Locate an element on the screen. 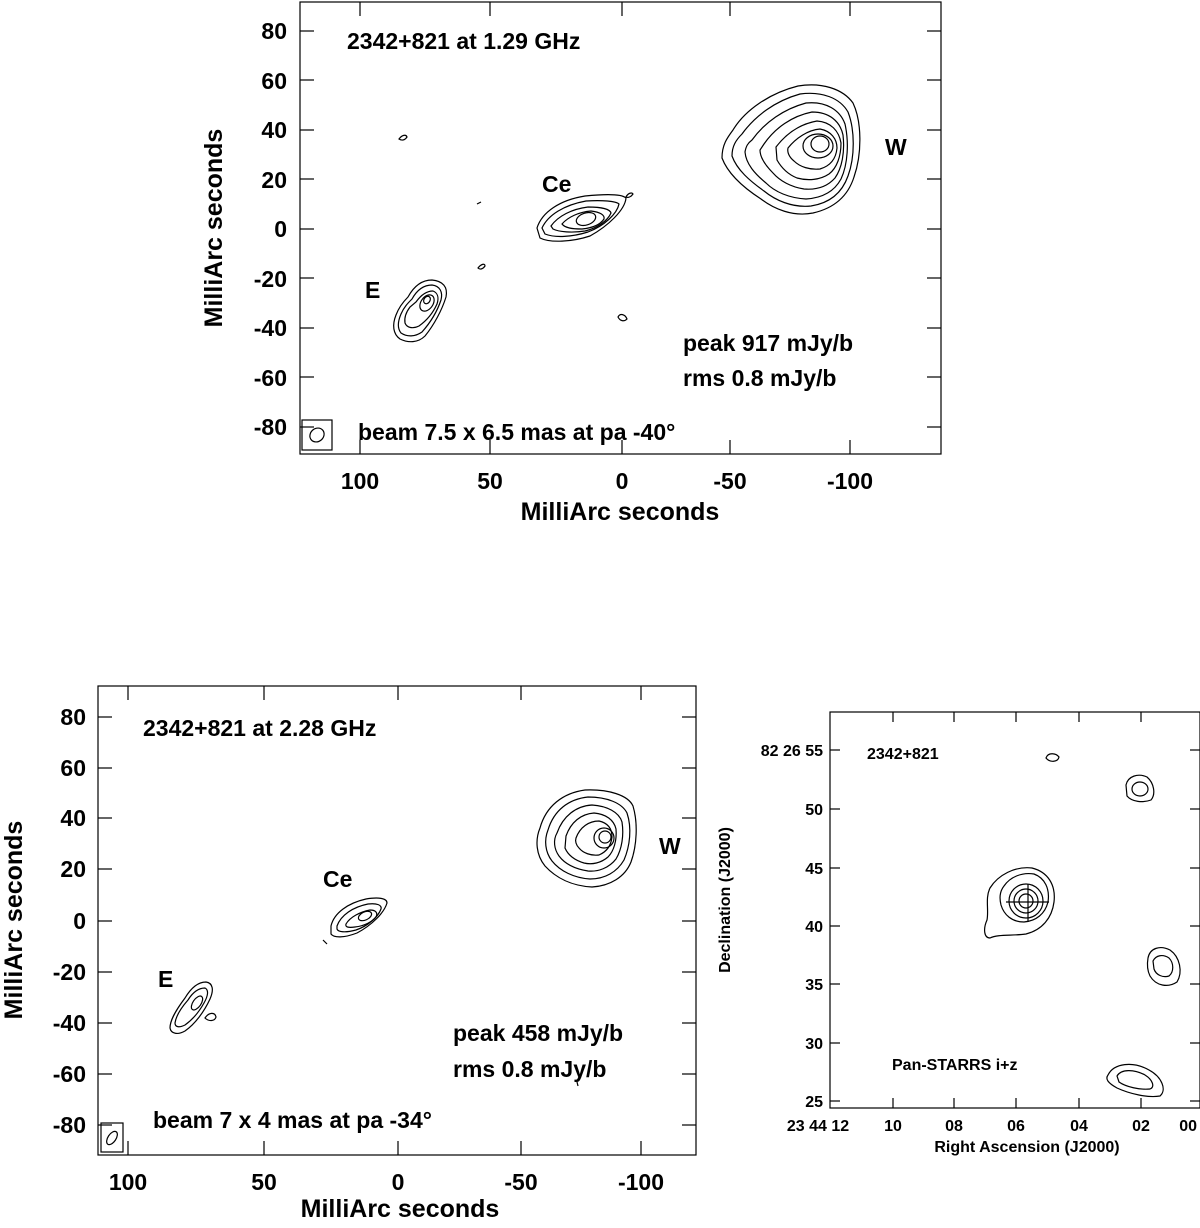 This screenshot has height=1228, width=1200. noise-contour is located at coordinates (577, 1084).